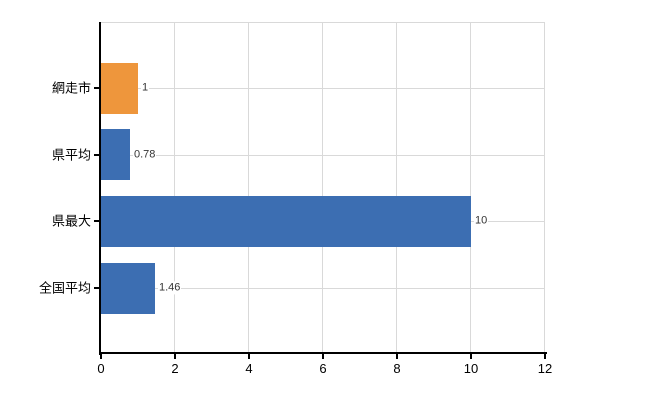  I want to click on category-label: 県平均, so click(71, 155).